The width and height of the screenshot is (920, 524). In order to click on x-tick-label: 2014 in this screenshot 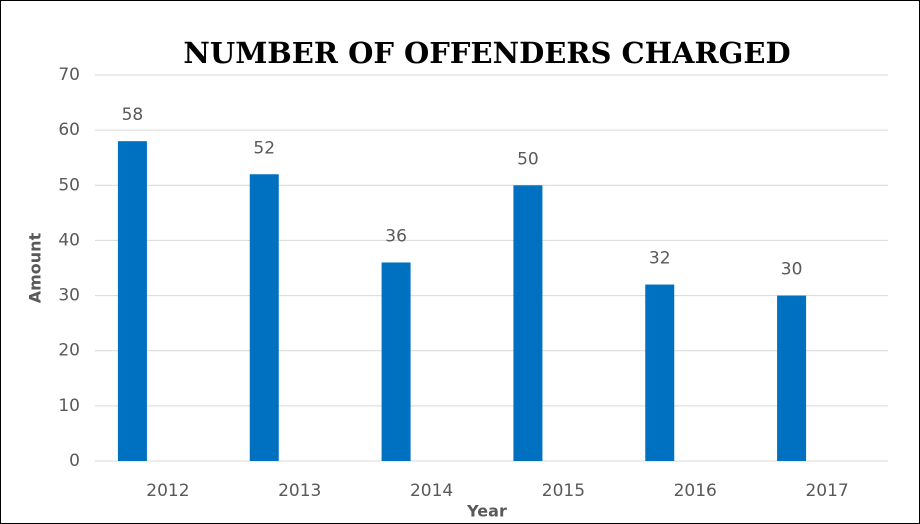, I will do `click(431, 491)`.